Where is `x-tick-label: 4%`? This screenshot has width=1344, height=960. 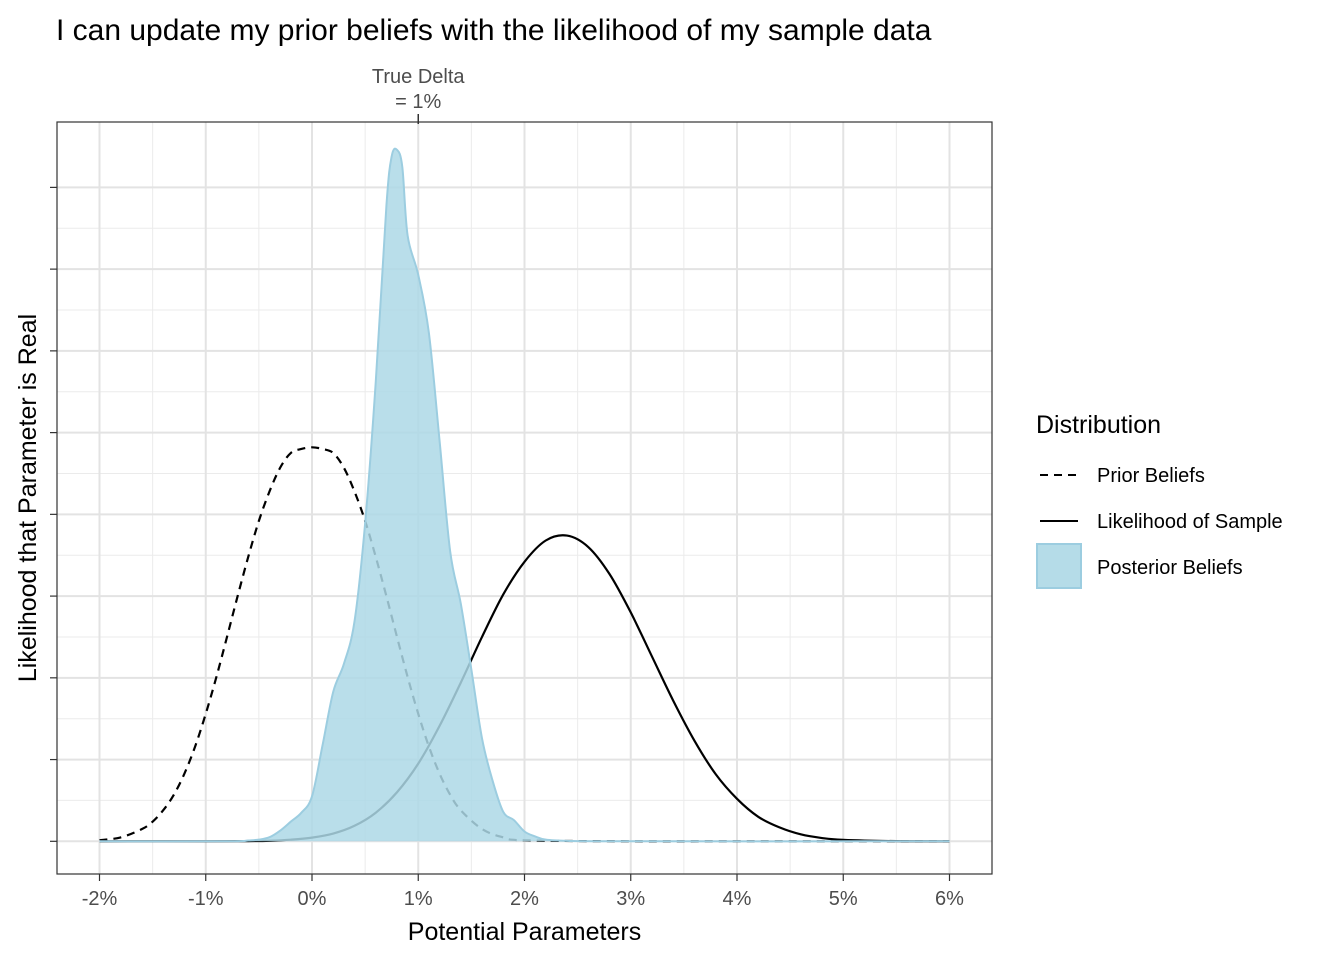
x-tick-label: 4% is located at coordinates (737, 899).